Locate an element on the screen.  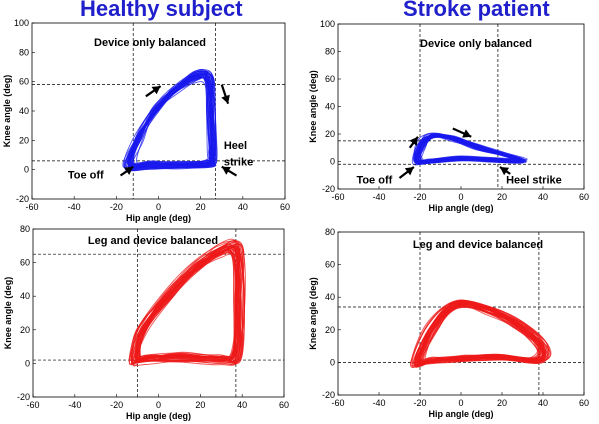
header-healthy-subject: Healthy subject is located at coordinates (161, 10).